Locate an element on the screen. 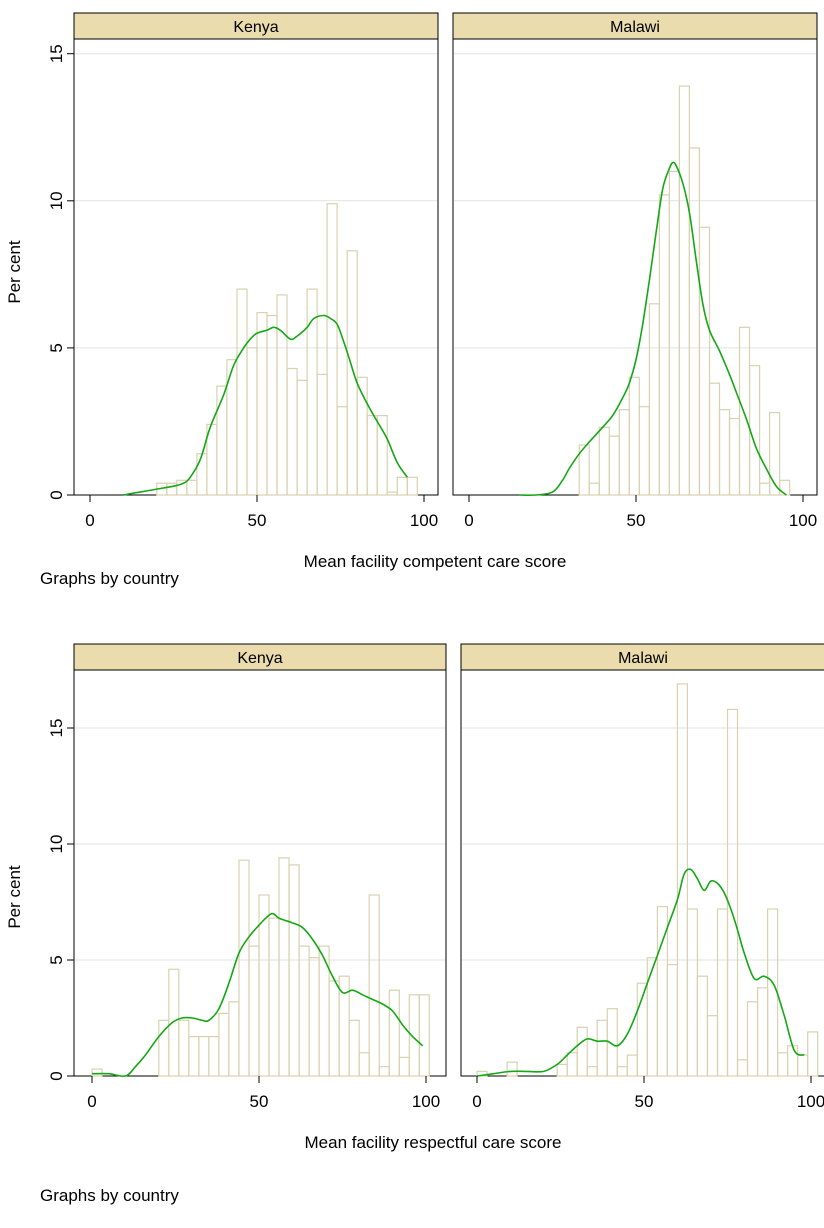 Image resolution: width=824 pixels, height=1228 pixels. plot-frame is located at coordinates (642, 873).